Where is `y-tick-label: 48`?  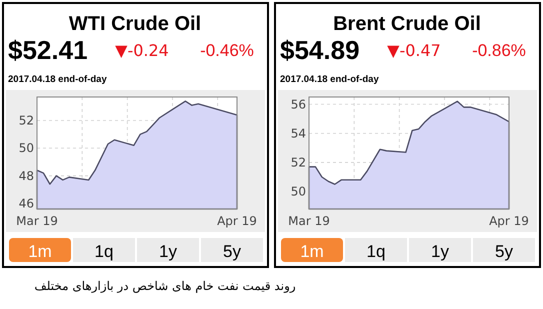
y-tick-label: 48 is located at coordinates (26, 175).